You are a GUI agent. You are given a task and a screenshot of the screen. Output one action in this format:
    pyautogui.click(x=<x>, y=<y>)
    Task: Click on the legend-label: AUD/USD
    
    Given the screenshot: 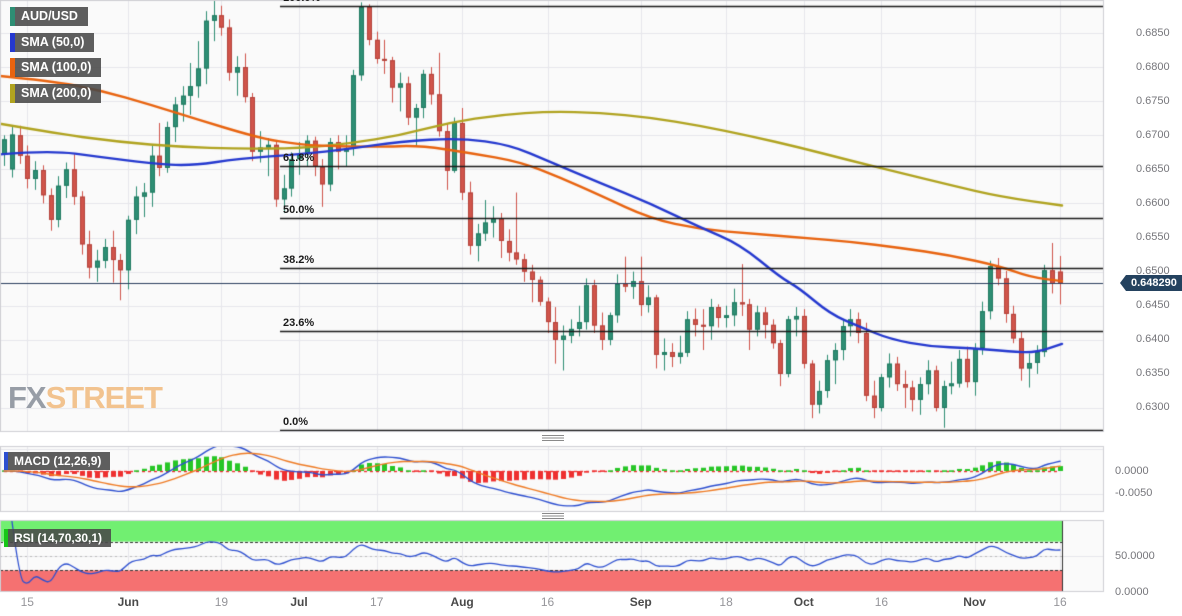 What is the action you would take?
    pyautogui.click(x=49, y=16)
    